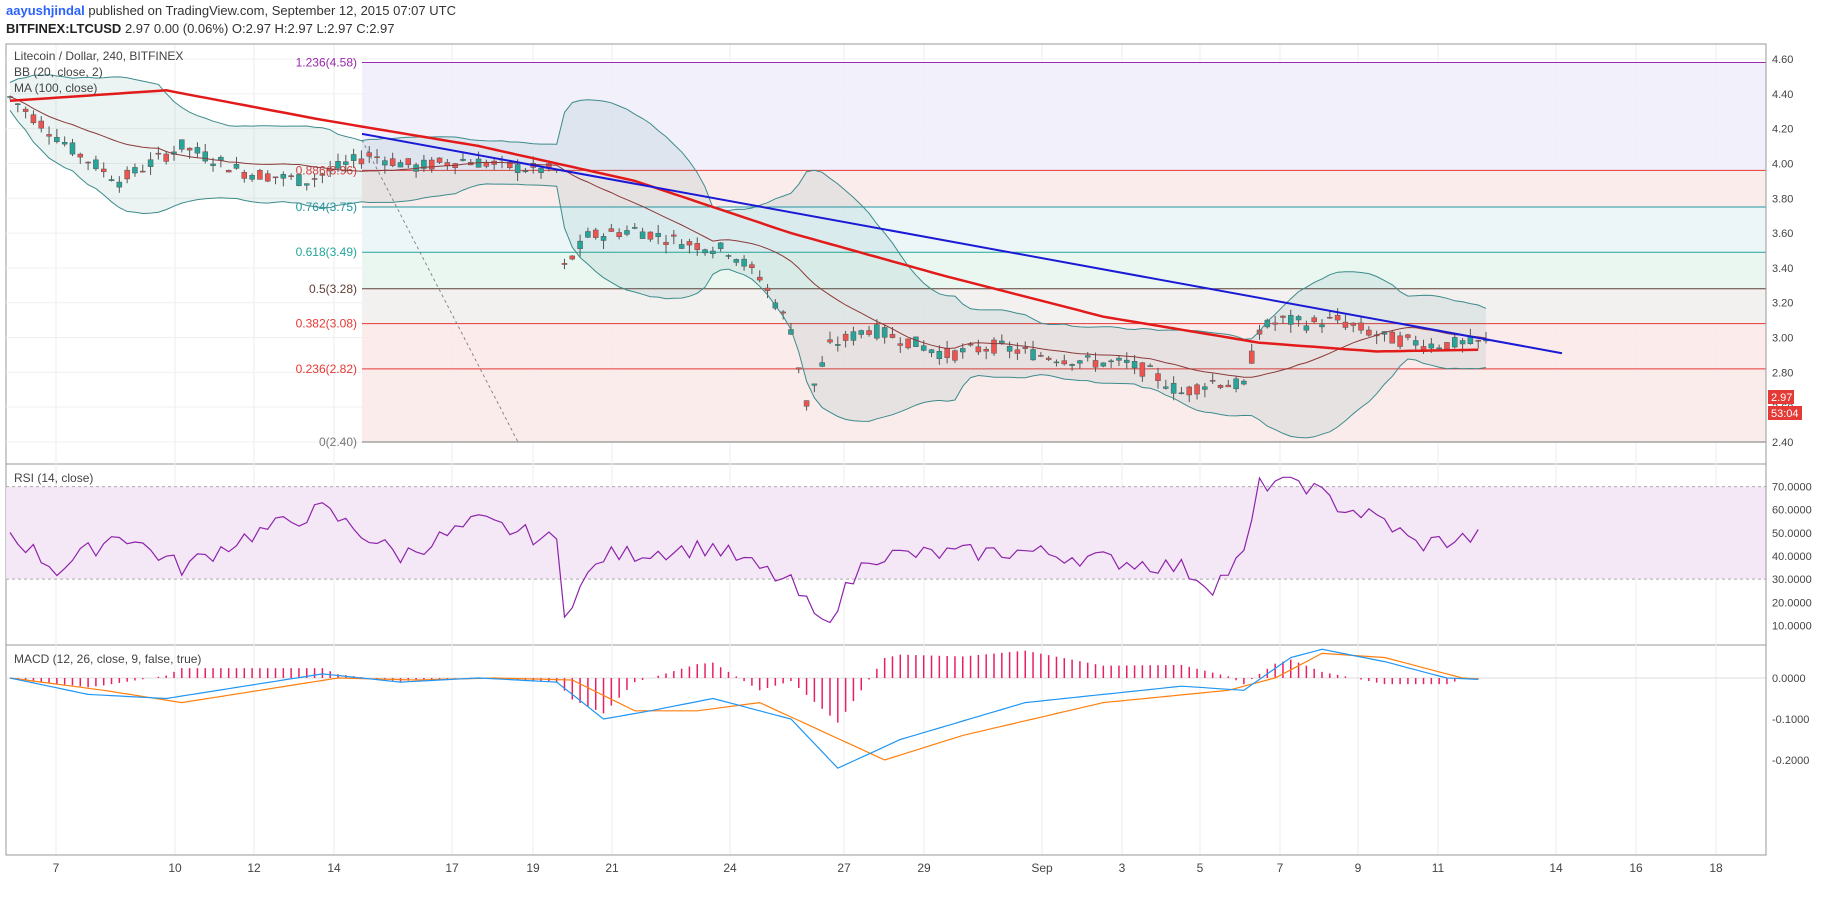 The image size is (1824, 907). What do you see at coordinates (1782, 443) in the screenshot?
I see `price-tick-label: 2.40` at bounding box center [1782, 443].